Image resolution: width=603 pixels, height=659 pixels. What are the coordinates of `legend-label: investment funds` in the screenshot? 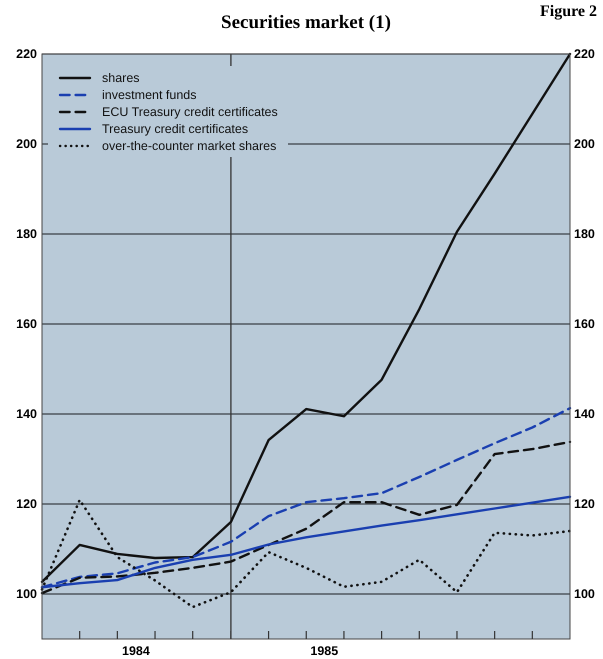 It's located at (149, 95).